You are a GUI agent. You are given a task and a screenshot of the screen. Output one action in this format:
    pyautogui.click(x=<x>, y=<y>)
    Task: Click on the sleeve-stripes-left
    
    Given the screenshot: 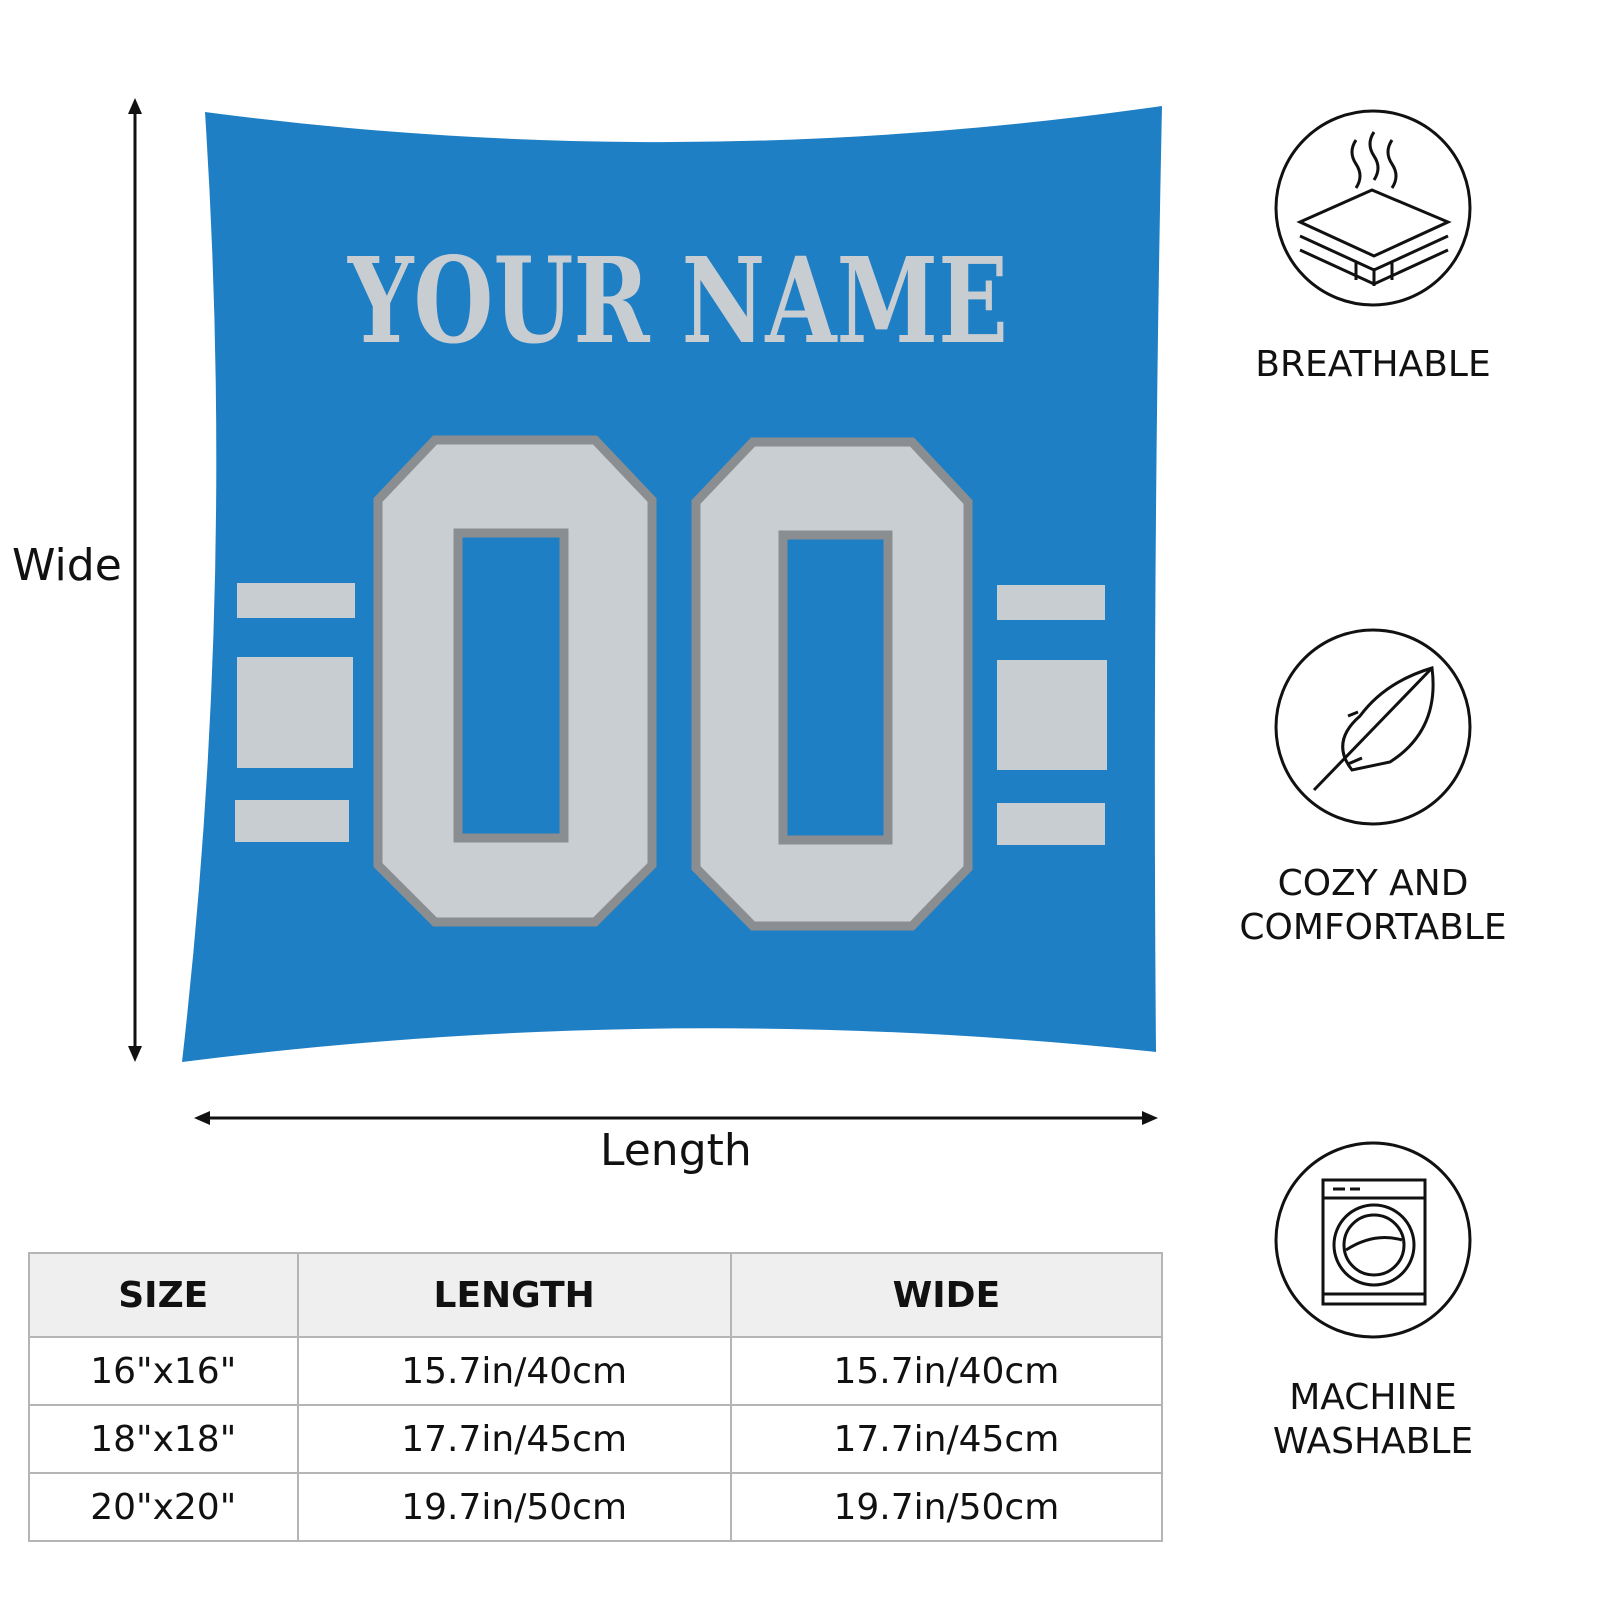 What is the action you would take?
    pyautogui.click(x=295, y=712)
    